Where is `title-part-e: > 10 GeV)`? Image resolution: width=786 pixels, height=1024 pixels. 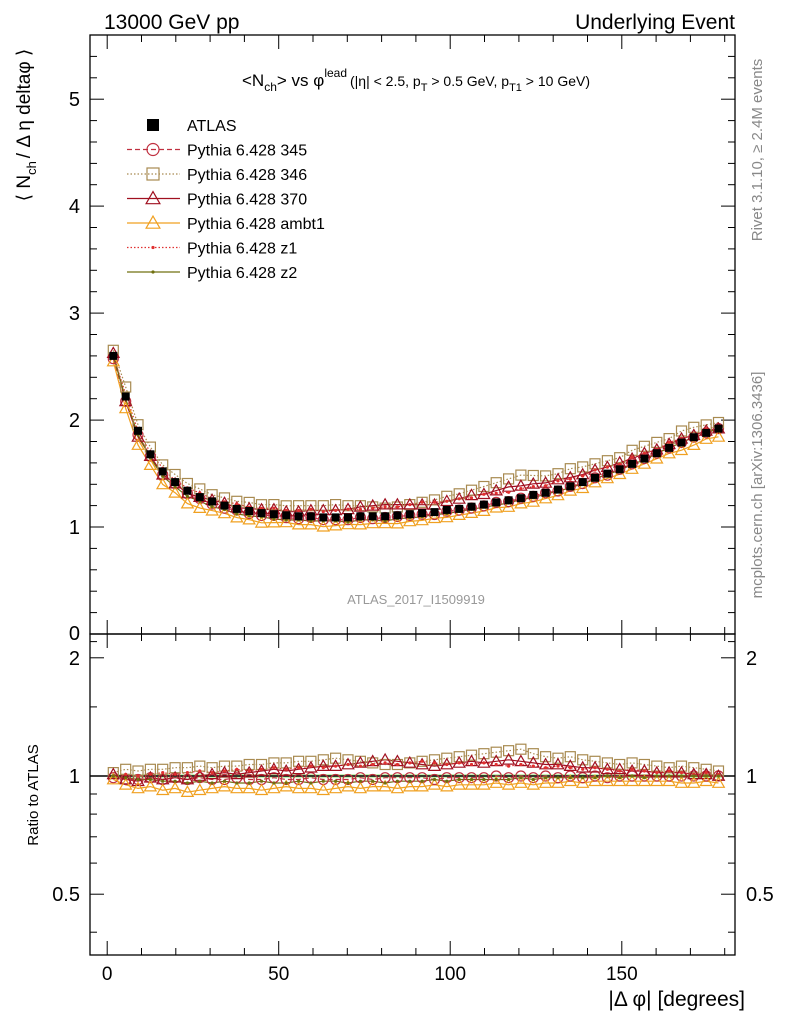 title-part-e: > 10 GeV) is located at coordinates (556, 81).